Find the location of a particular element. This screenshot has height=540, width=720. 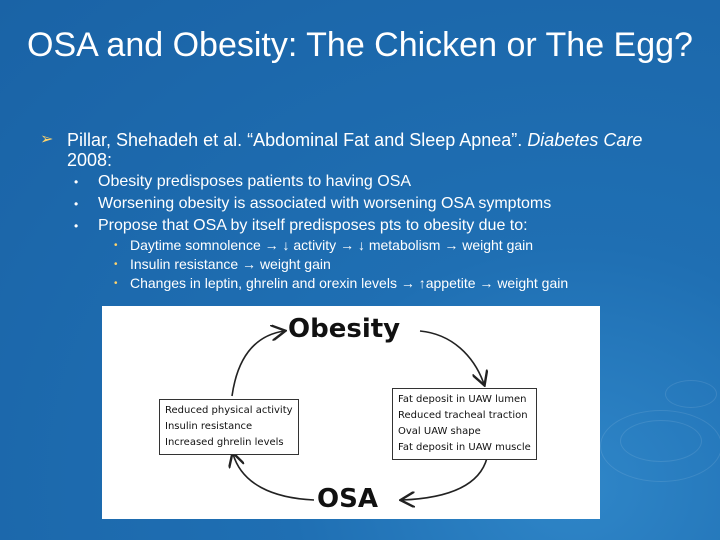

journal-name: Diabetes Care is located at coordinates (585, 140).